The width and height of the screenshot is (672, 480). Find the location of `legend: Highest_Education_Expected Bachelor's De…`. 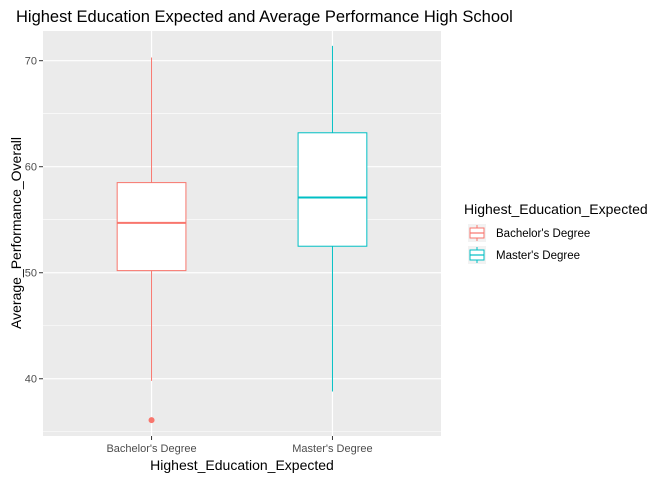

legend: Highest_Education_Expected Bachelor's De… is located at coordinates (556, 232).